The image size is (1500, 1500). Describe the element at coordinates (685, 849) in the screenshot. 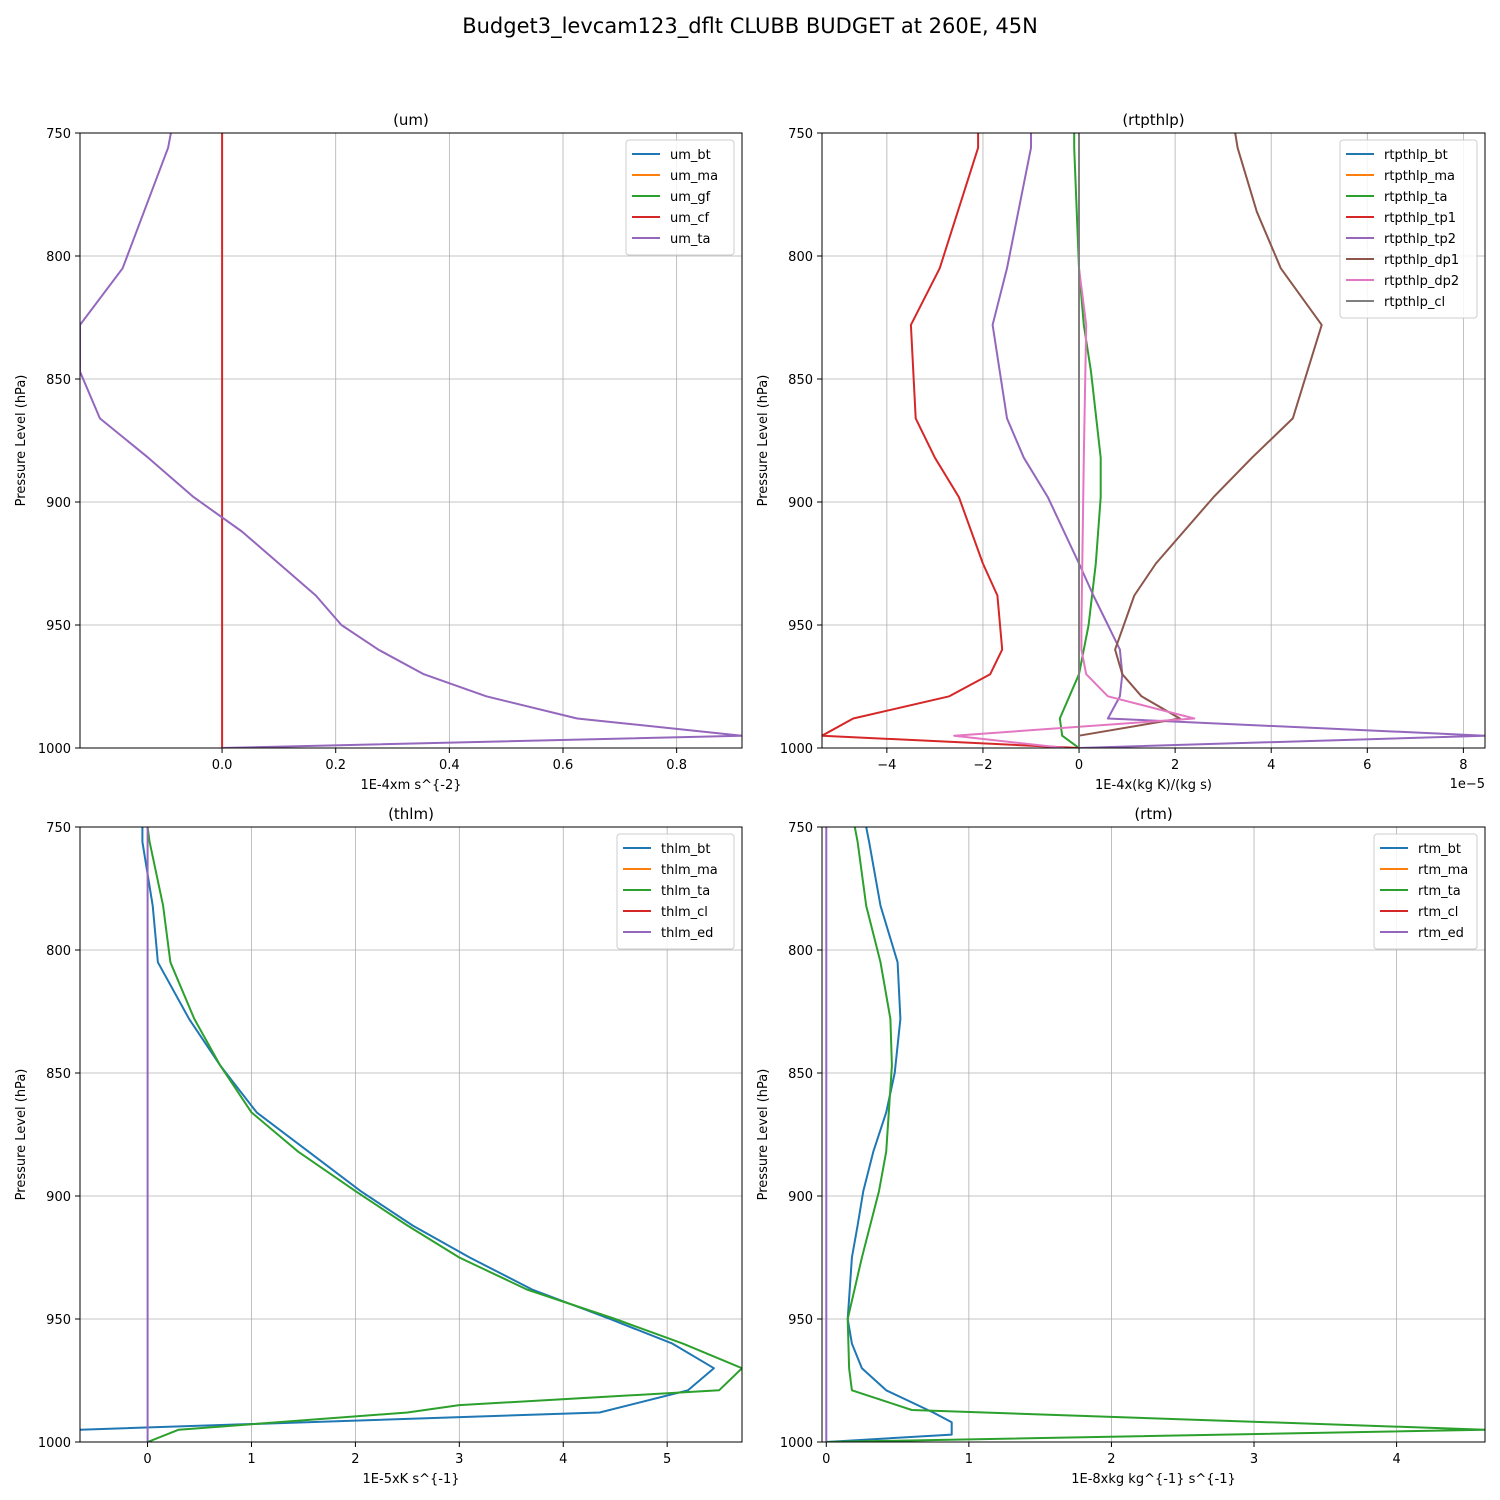

I see `legend-label-thlm_bt: thlm_bt` at that location.